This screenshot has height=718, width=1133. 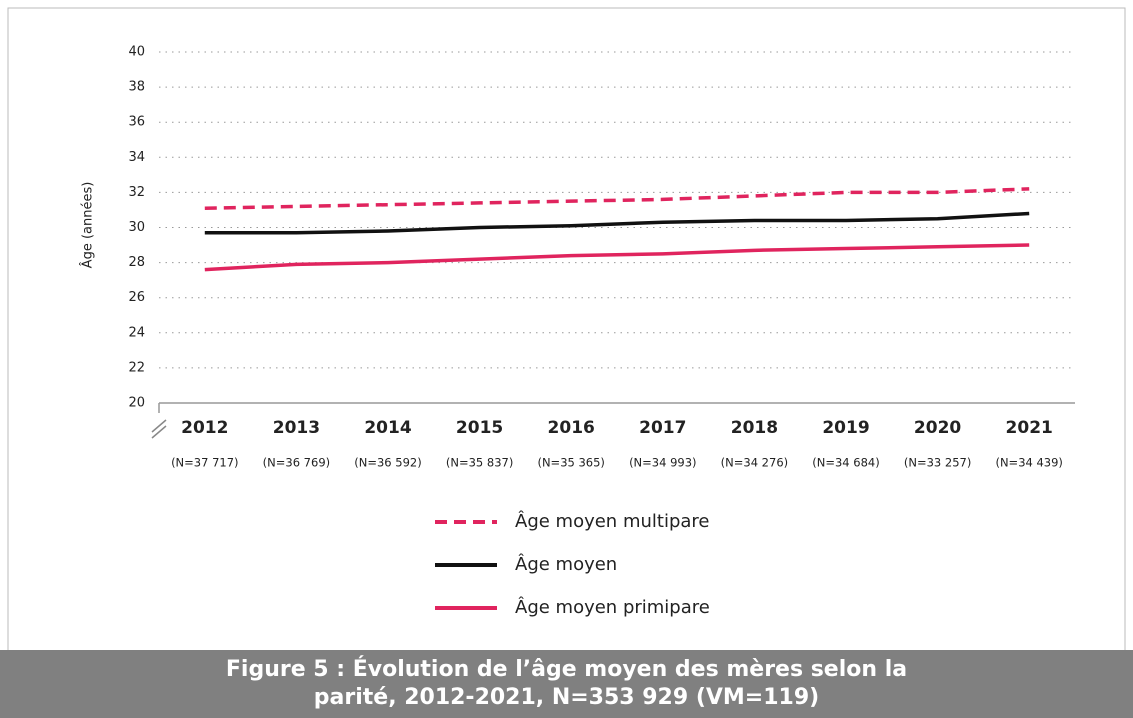 What do you see at coordinates (566, 564) in the screenshot?
I see `legend-label: Âge moyen` at bounding box center [566, 564].